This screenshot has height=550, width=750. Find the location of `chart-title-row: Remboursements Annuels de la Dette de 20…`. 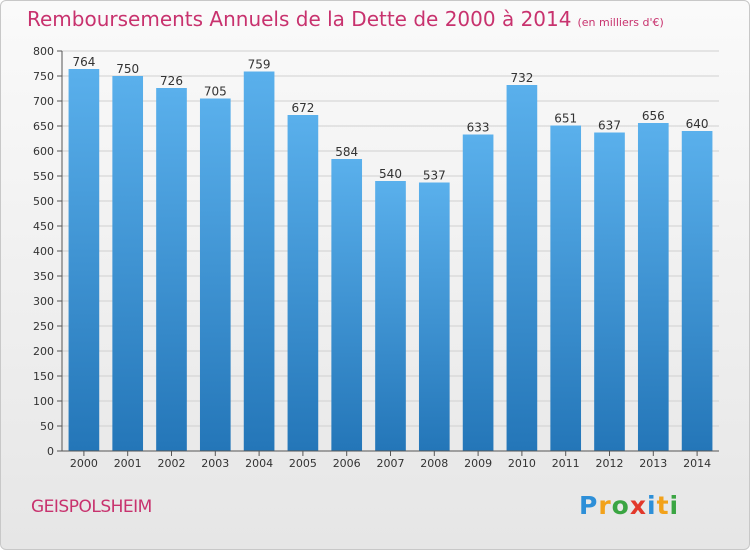

chart-title-row: Remboursements Annuels de la Dette de 20… is located at coordinates (345, 19).